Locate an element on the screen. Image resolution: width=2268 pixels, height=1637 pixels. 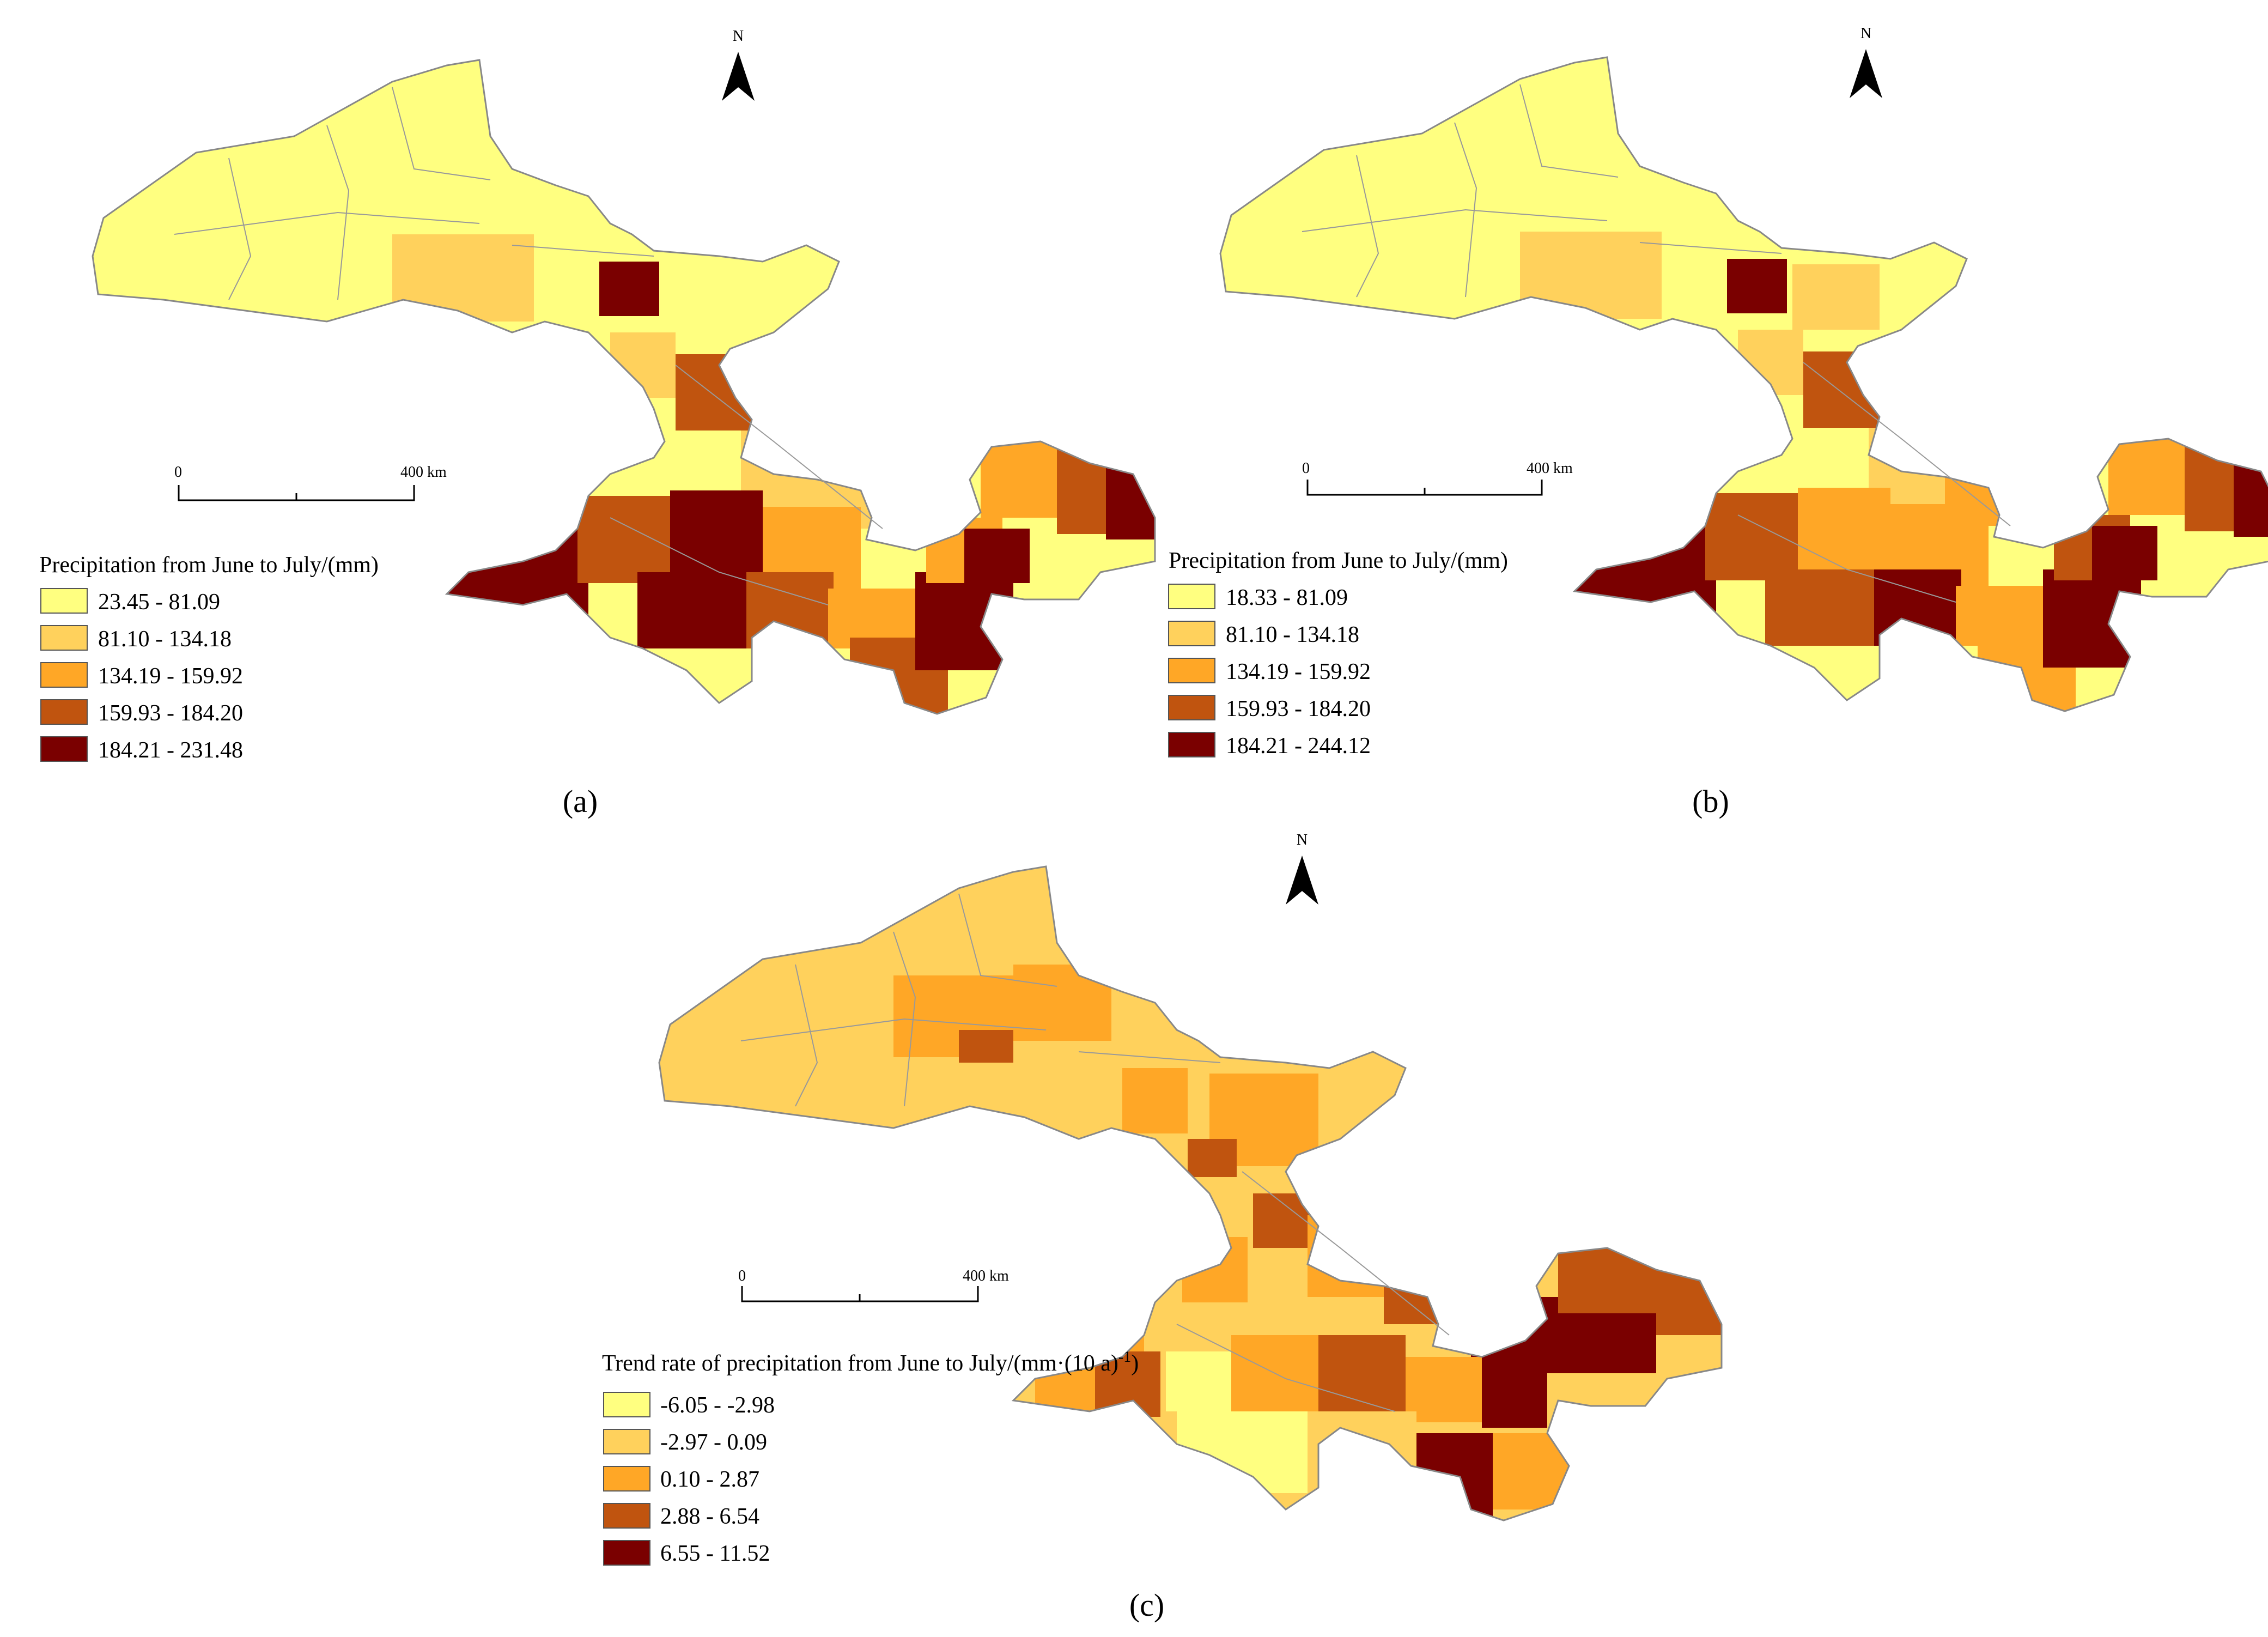
north-arrow-a: N is located at coordinates (738, 64).